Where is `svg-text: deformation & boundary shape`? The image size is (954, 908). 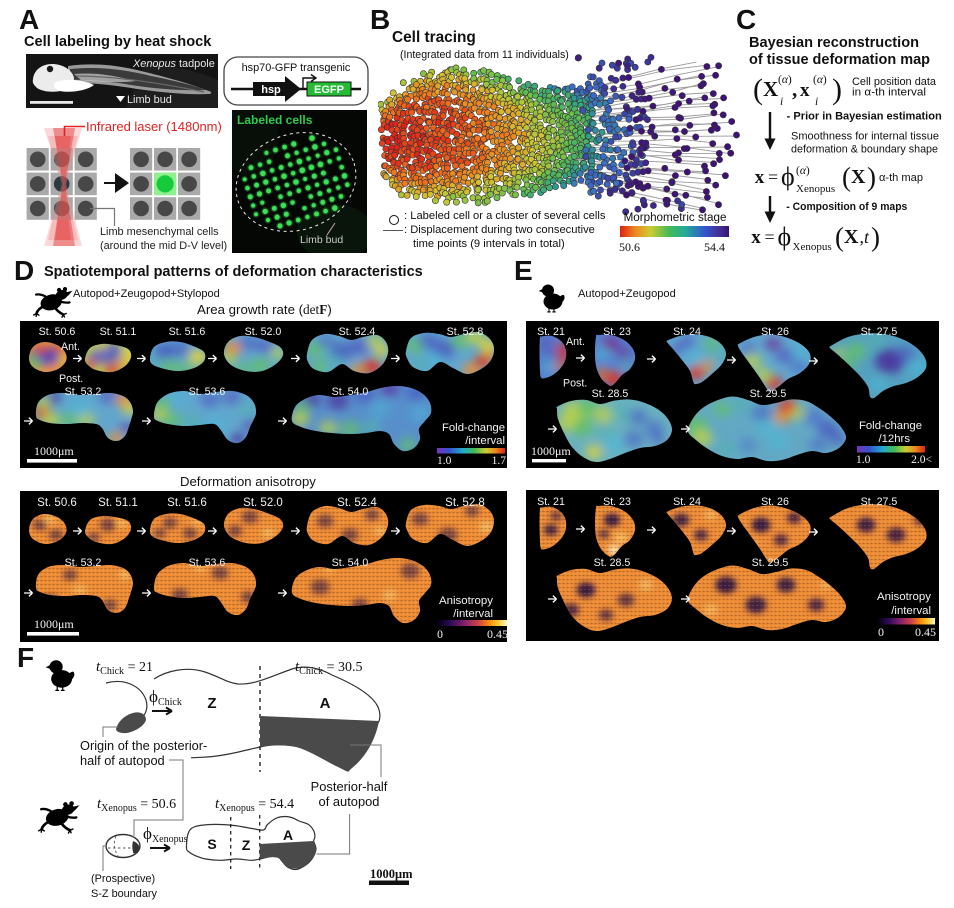 svg-text: deformation & boundary shape is located at coordinates (864, 150).